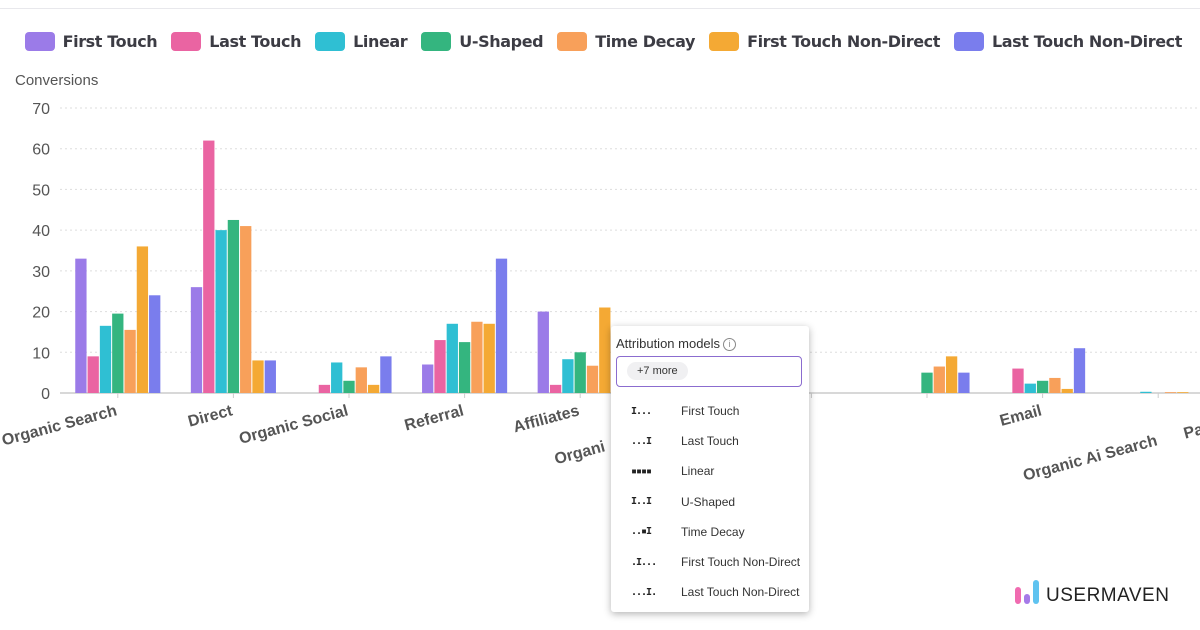 This screenshot has height=630, width=1200. What do you see at coordinates (709, 371) in the screenshot?
I see `attribution-models-select: +7 more` at bounding box center [709, 371].